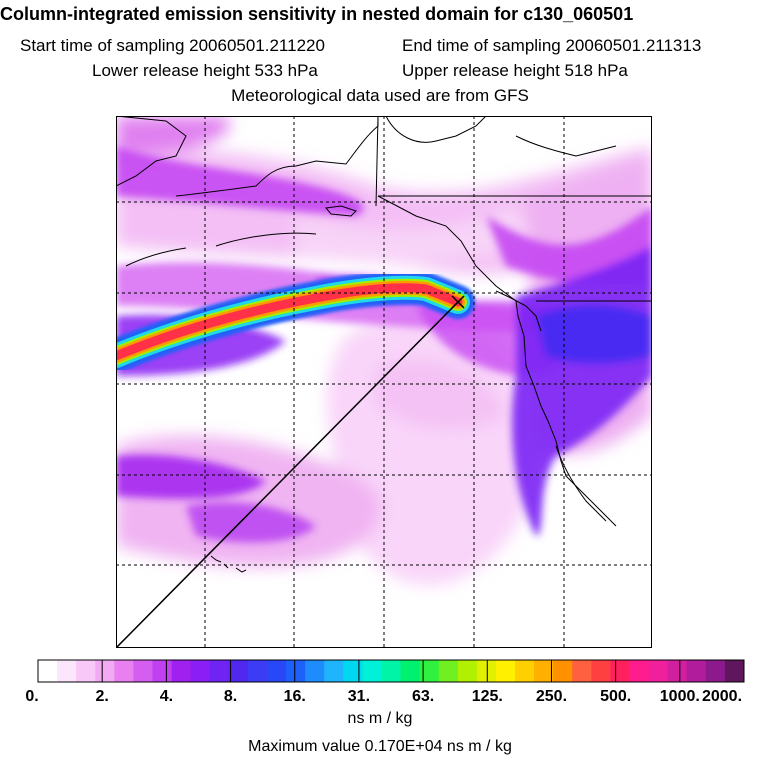 Image resolution: width=768 pixels, height=768 pixels. Describe the element at coordinates (551, 696) in the screenshot. I see `colorbar-tick-label: 250.` at that location.